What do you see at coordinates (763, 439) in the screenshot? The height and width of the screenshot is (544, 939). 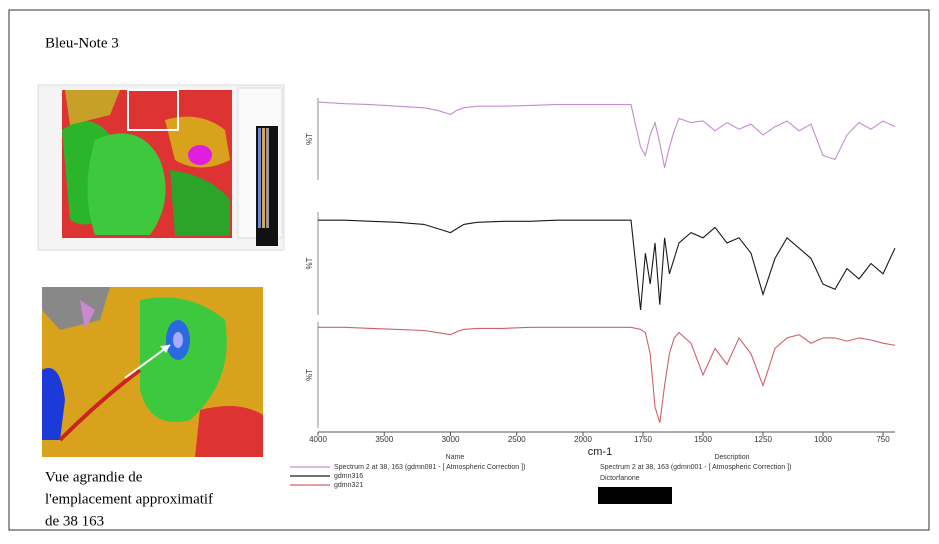 I see `x-tick-label: 1250` at bounding box center [763, 439].